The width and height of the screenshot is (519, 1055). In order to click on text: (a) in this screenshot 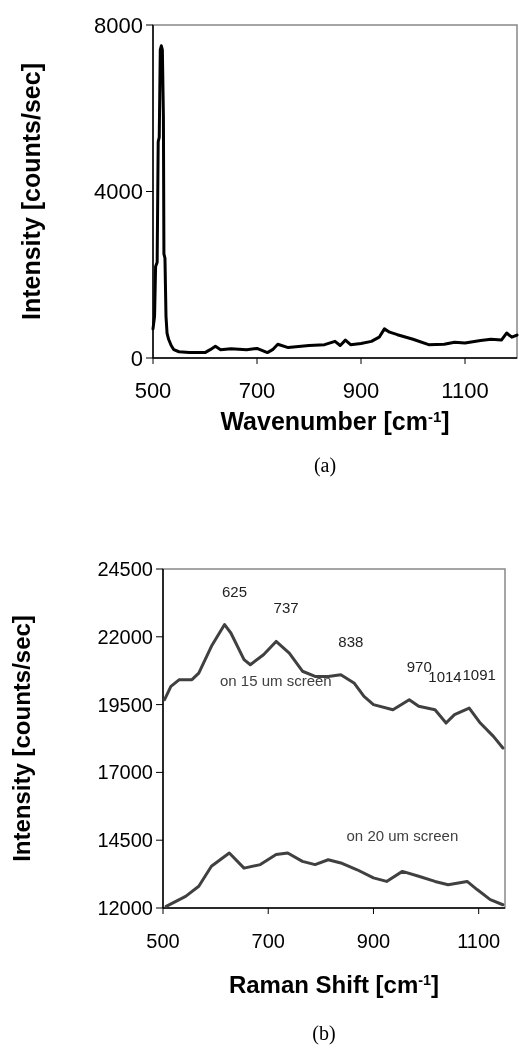, I will do `click(325, 465)`.